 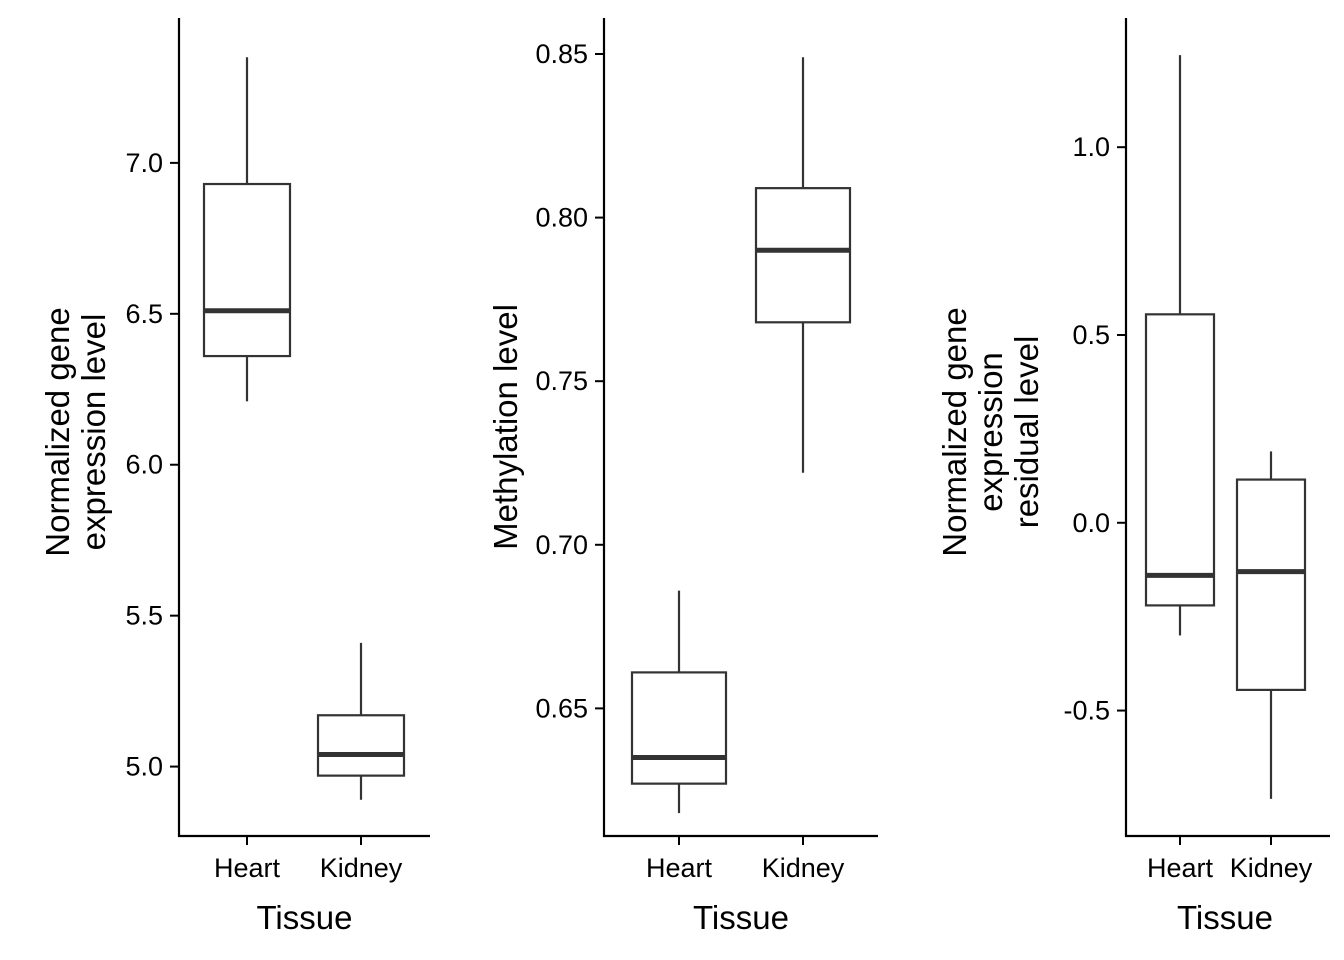 I want to click on y-tick-label: 0.85, so click(x=561, y=54).